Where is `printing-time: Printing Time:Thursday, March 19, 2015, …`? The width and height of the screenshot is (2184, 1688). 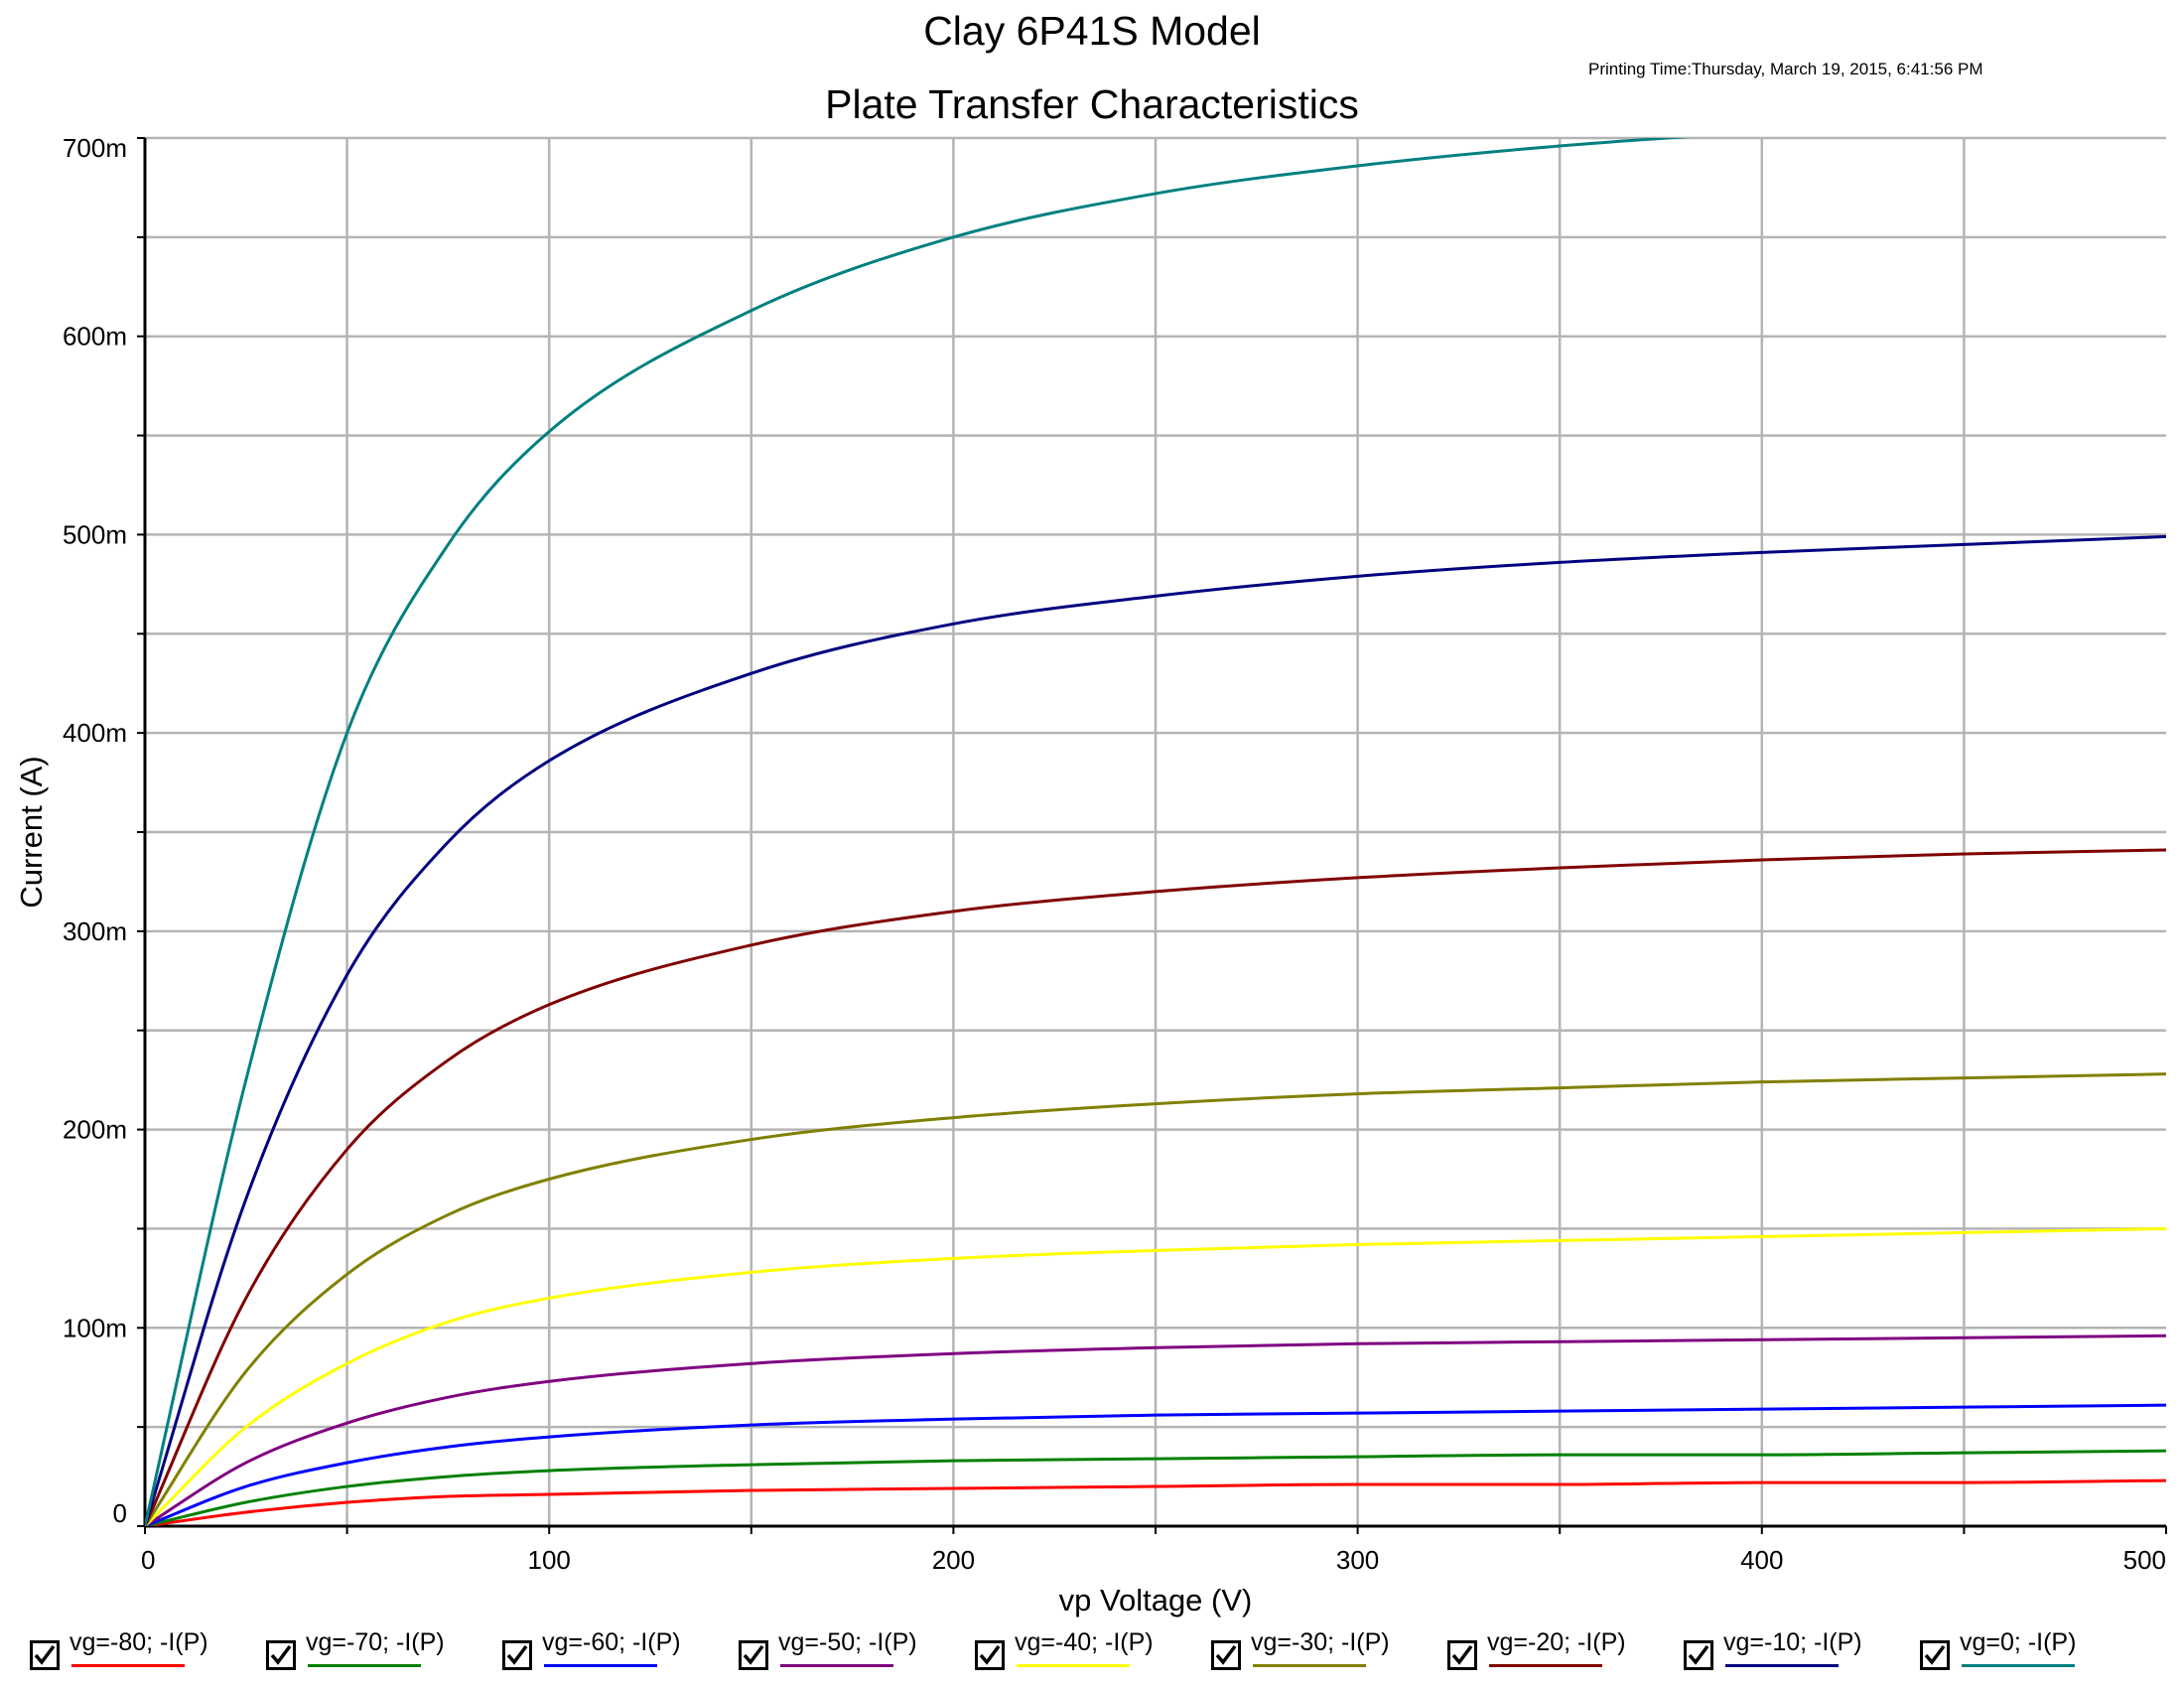
printing-time: Printing Time:Thursday, March 19, 2015, … is located at coordinates (1785, 69).